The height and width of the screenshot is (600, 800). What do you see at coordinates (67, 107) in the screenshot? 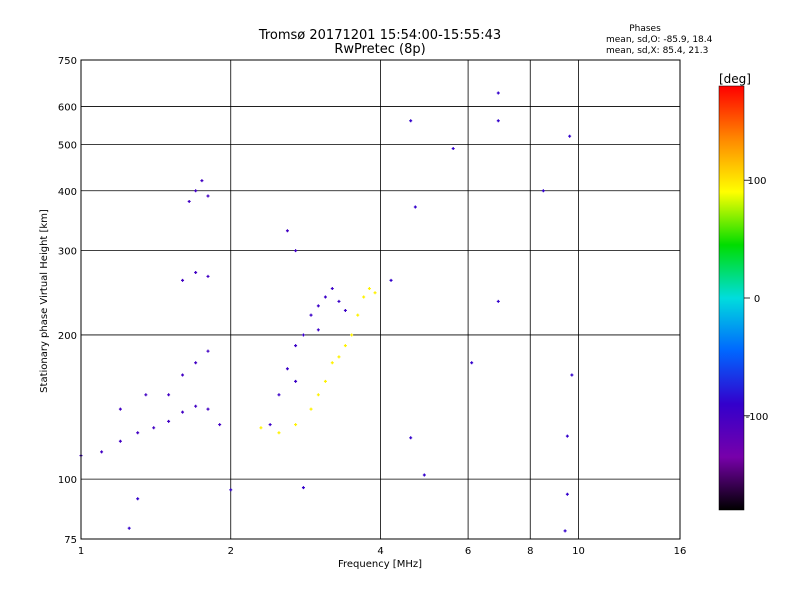
I see `y-tick-label: 600` at bounding box center [67, 107].